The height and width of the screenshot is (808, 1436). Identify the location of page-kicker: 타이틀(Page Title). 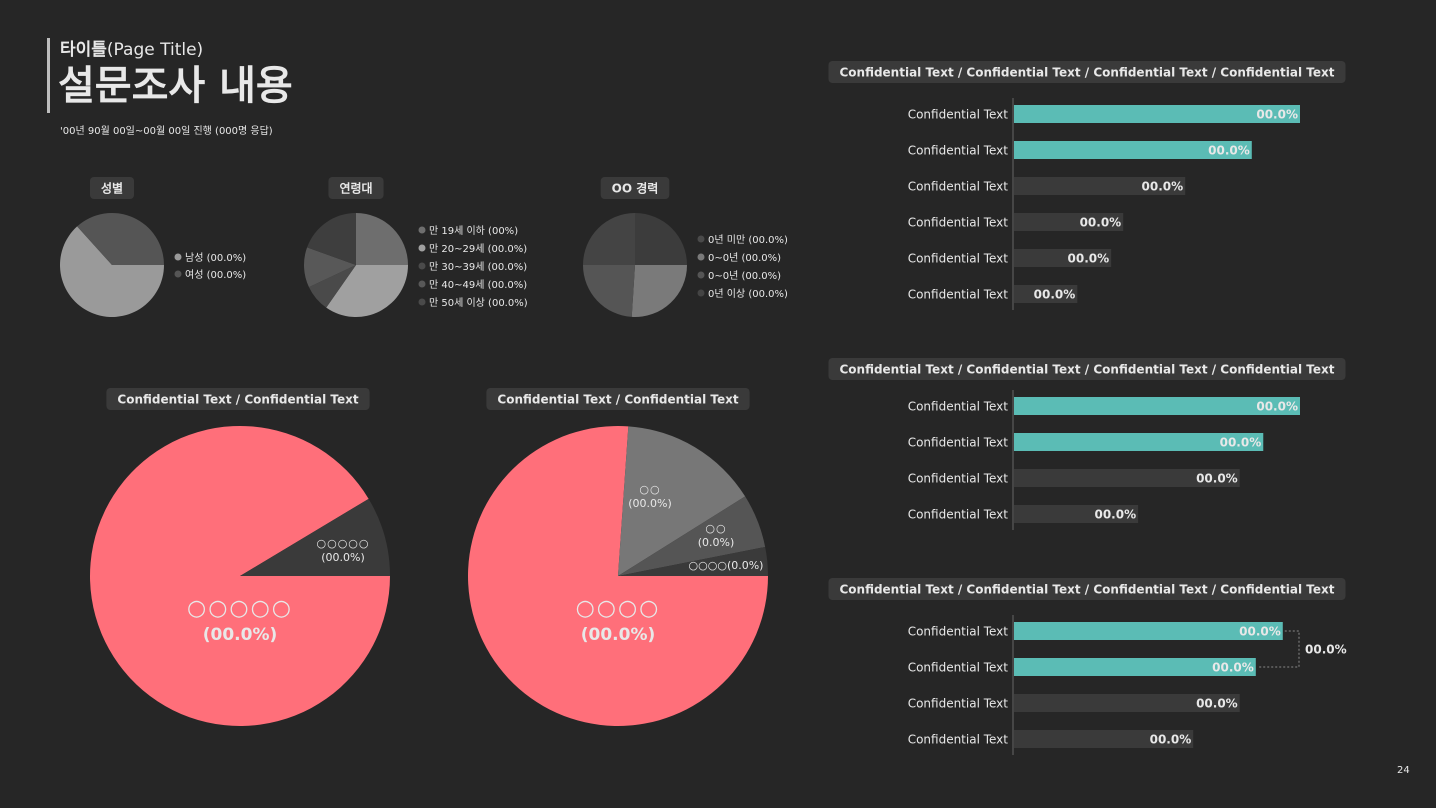
(131, 50).